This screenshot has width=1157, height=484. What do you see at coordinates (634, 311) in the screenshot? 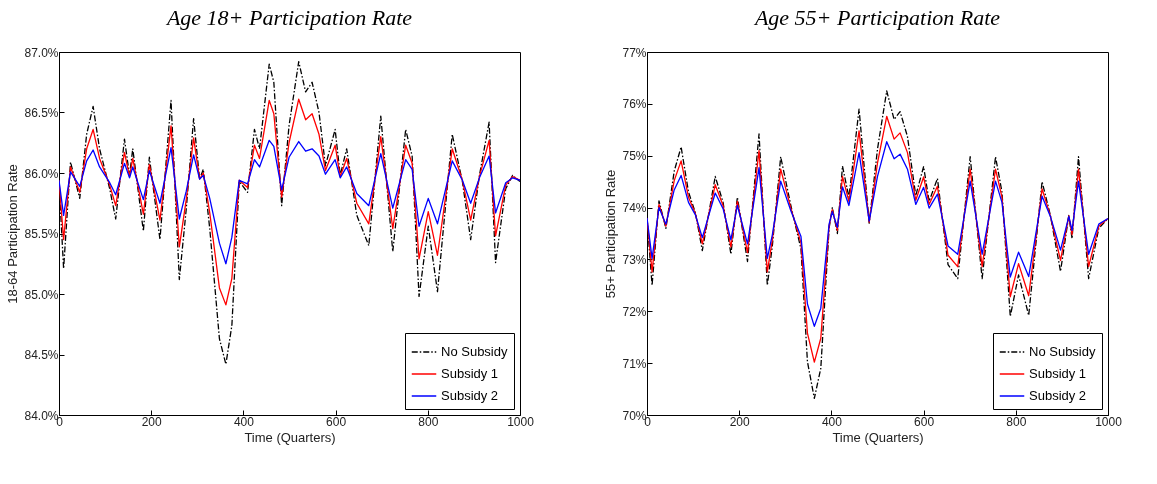
I see `y-tick-label: 72%` at bounding box center [634, 311].